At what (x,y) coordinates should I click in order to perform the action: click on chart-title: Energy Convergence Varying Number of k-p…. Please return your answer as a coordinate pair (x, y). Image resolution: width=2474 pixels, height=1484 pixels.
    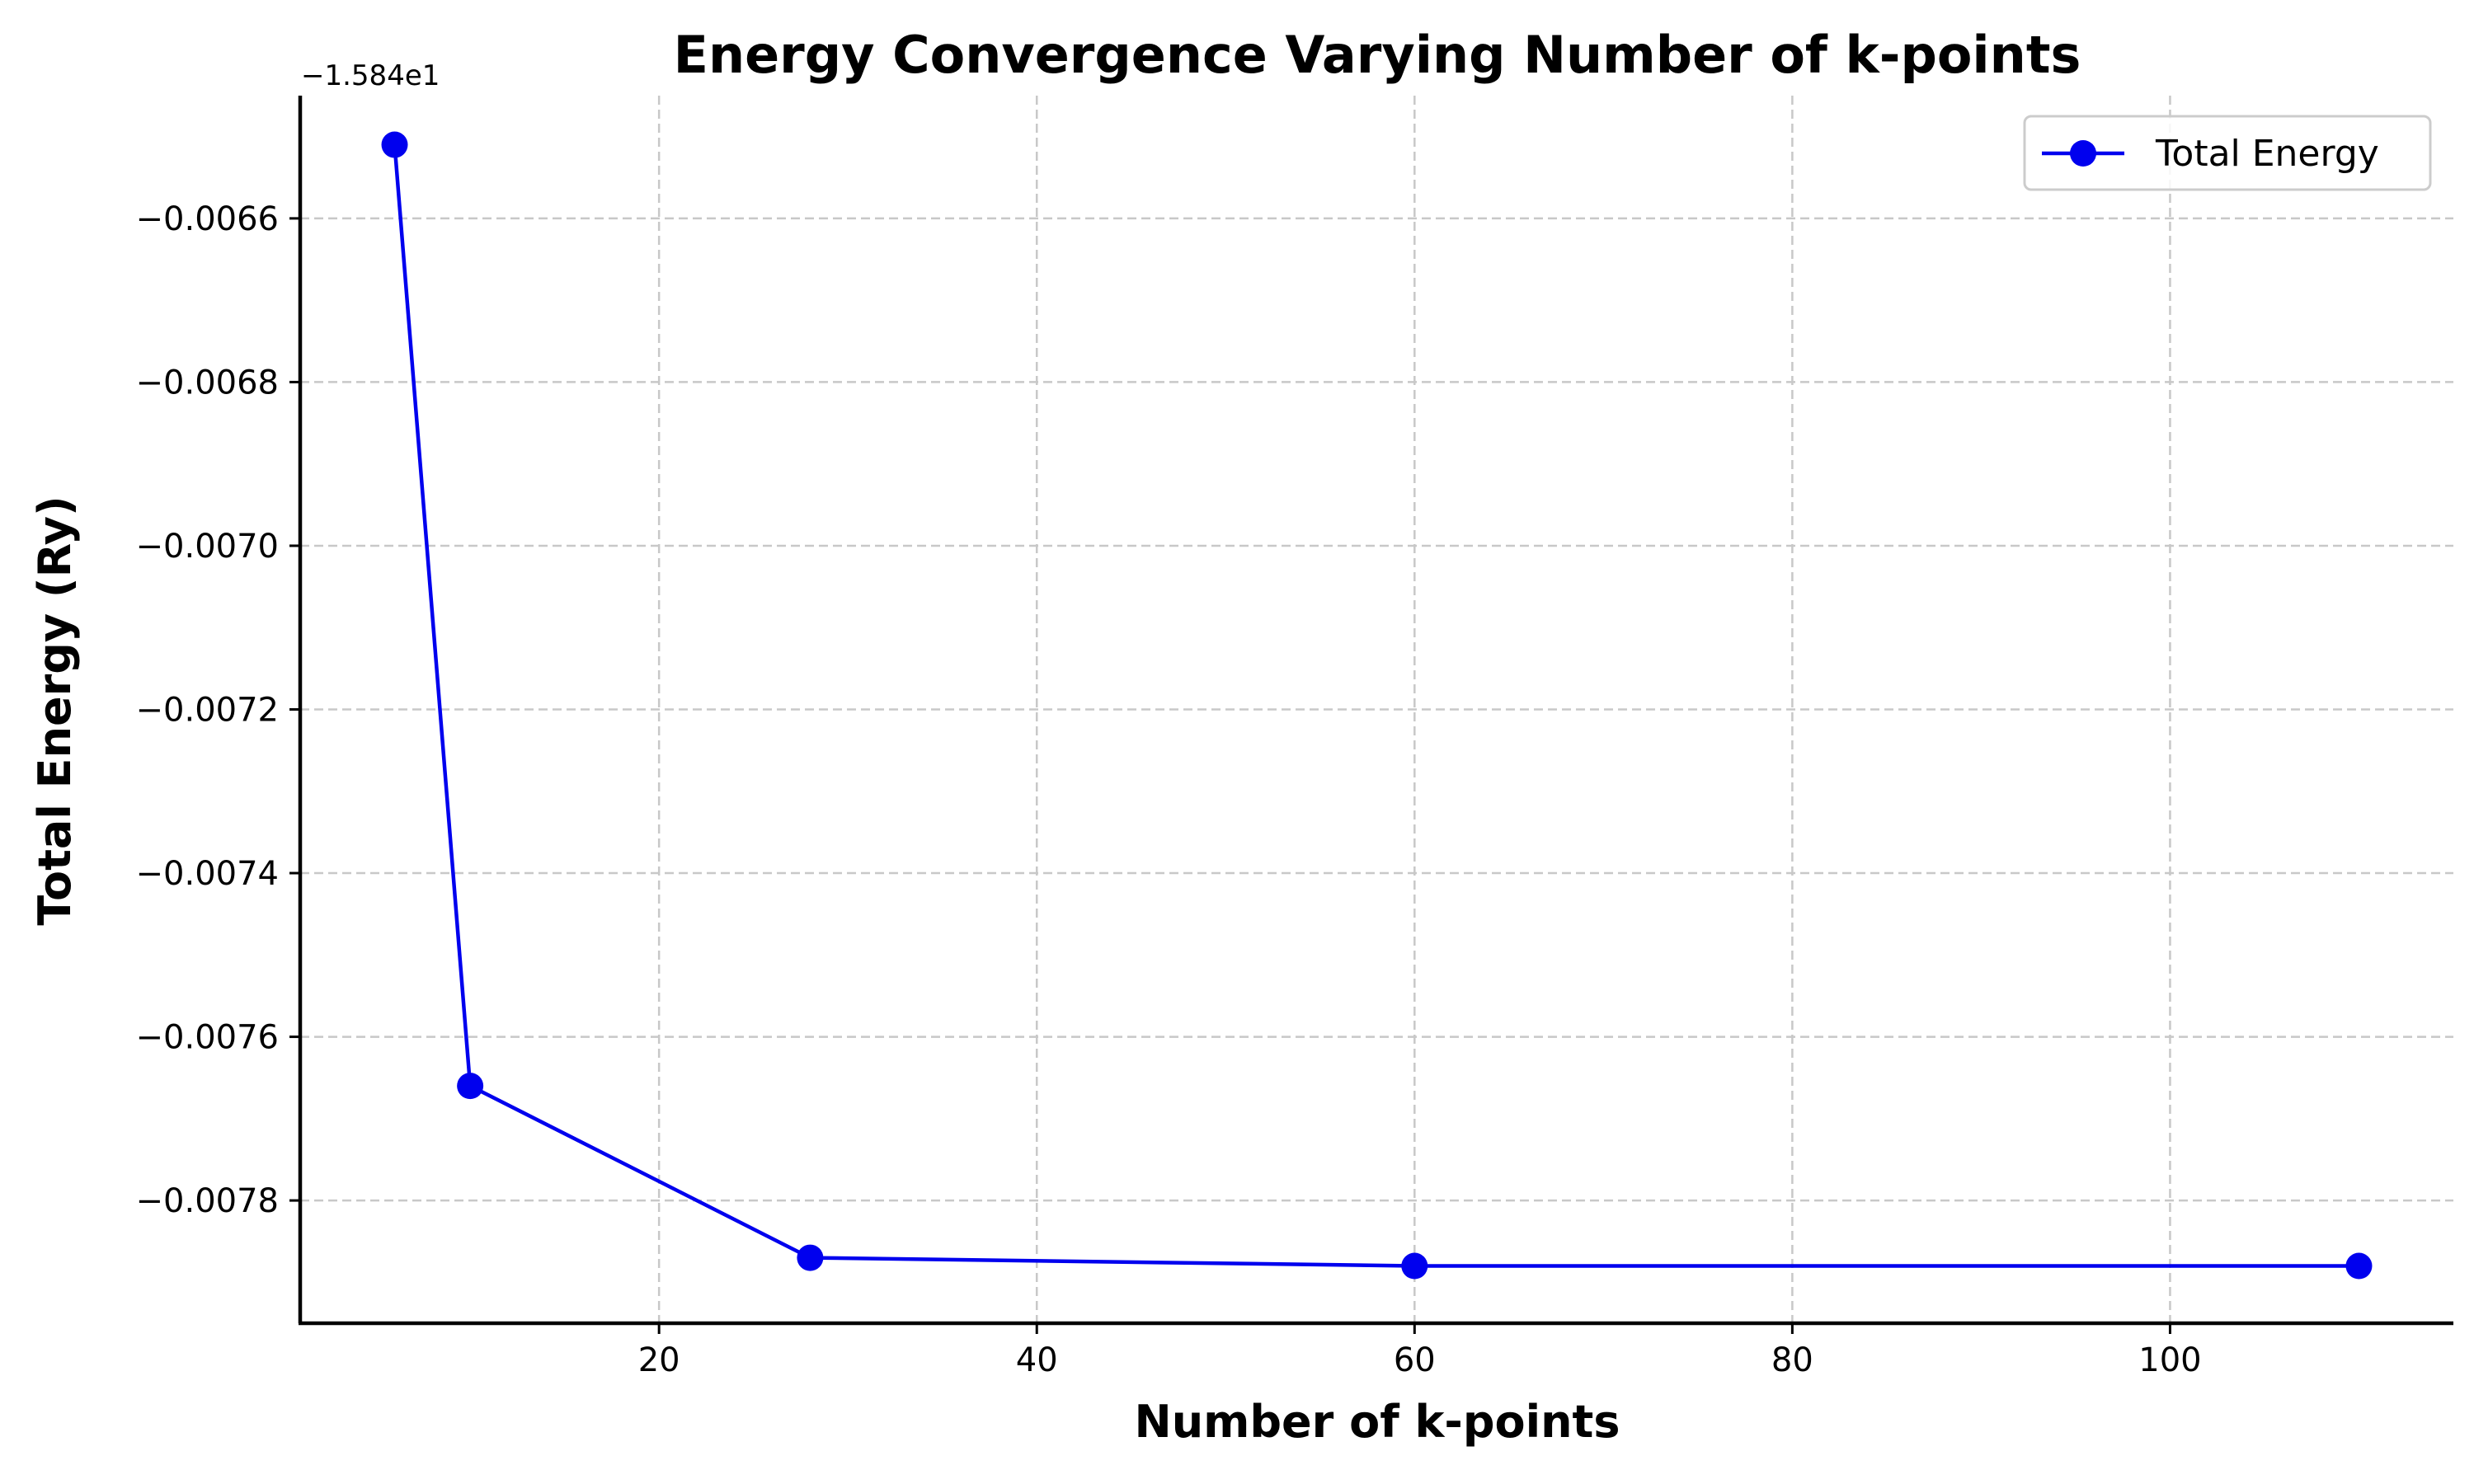
    Looking at the image, I should click on (1377, 55).